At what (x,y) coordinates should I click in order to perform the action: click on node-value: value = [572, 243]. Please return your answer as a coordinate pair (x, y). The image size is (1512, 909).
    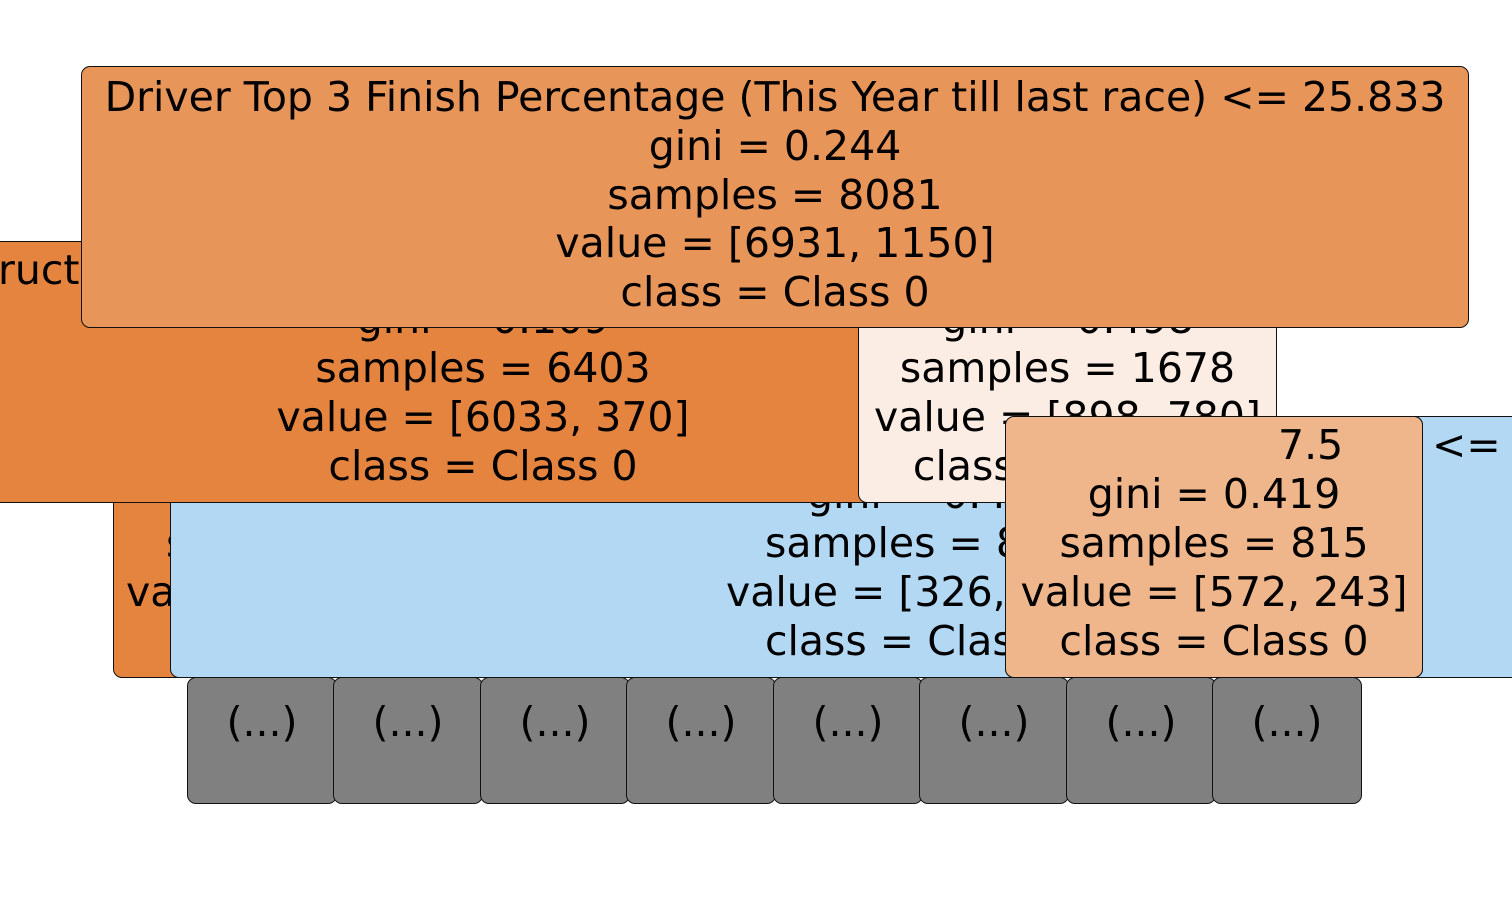
    Looking at the image, I should click on (1214, 592).